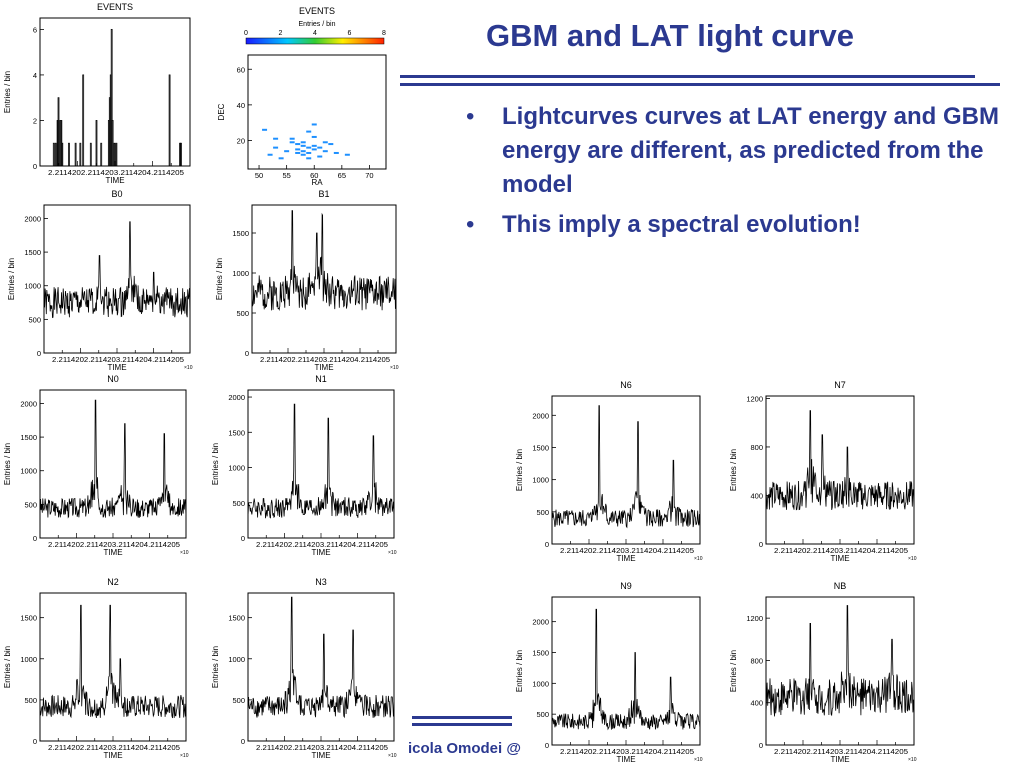 Image resolution: width=1024 pixels, height=768 pixels. What do you see at coordinates (281, 33) in the screenshot?
I see `colorbar-tick-label: 2` at bounding box center [281, 33].